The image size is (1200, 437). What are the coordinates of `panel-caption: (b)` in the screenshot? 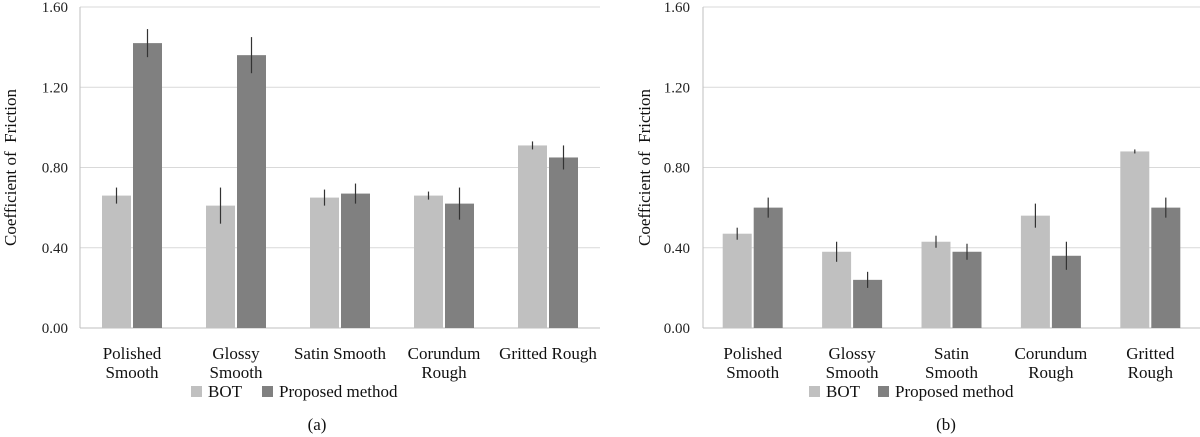 It's located at (946, 424).